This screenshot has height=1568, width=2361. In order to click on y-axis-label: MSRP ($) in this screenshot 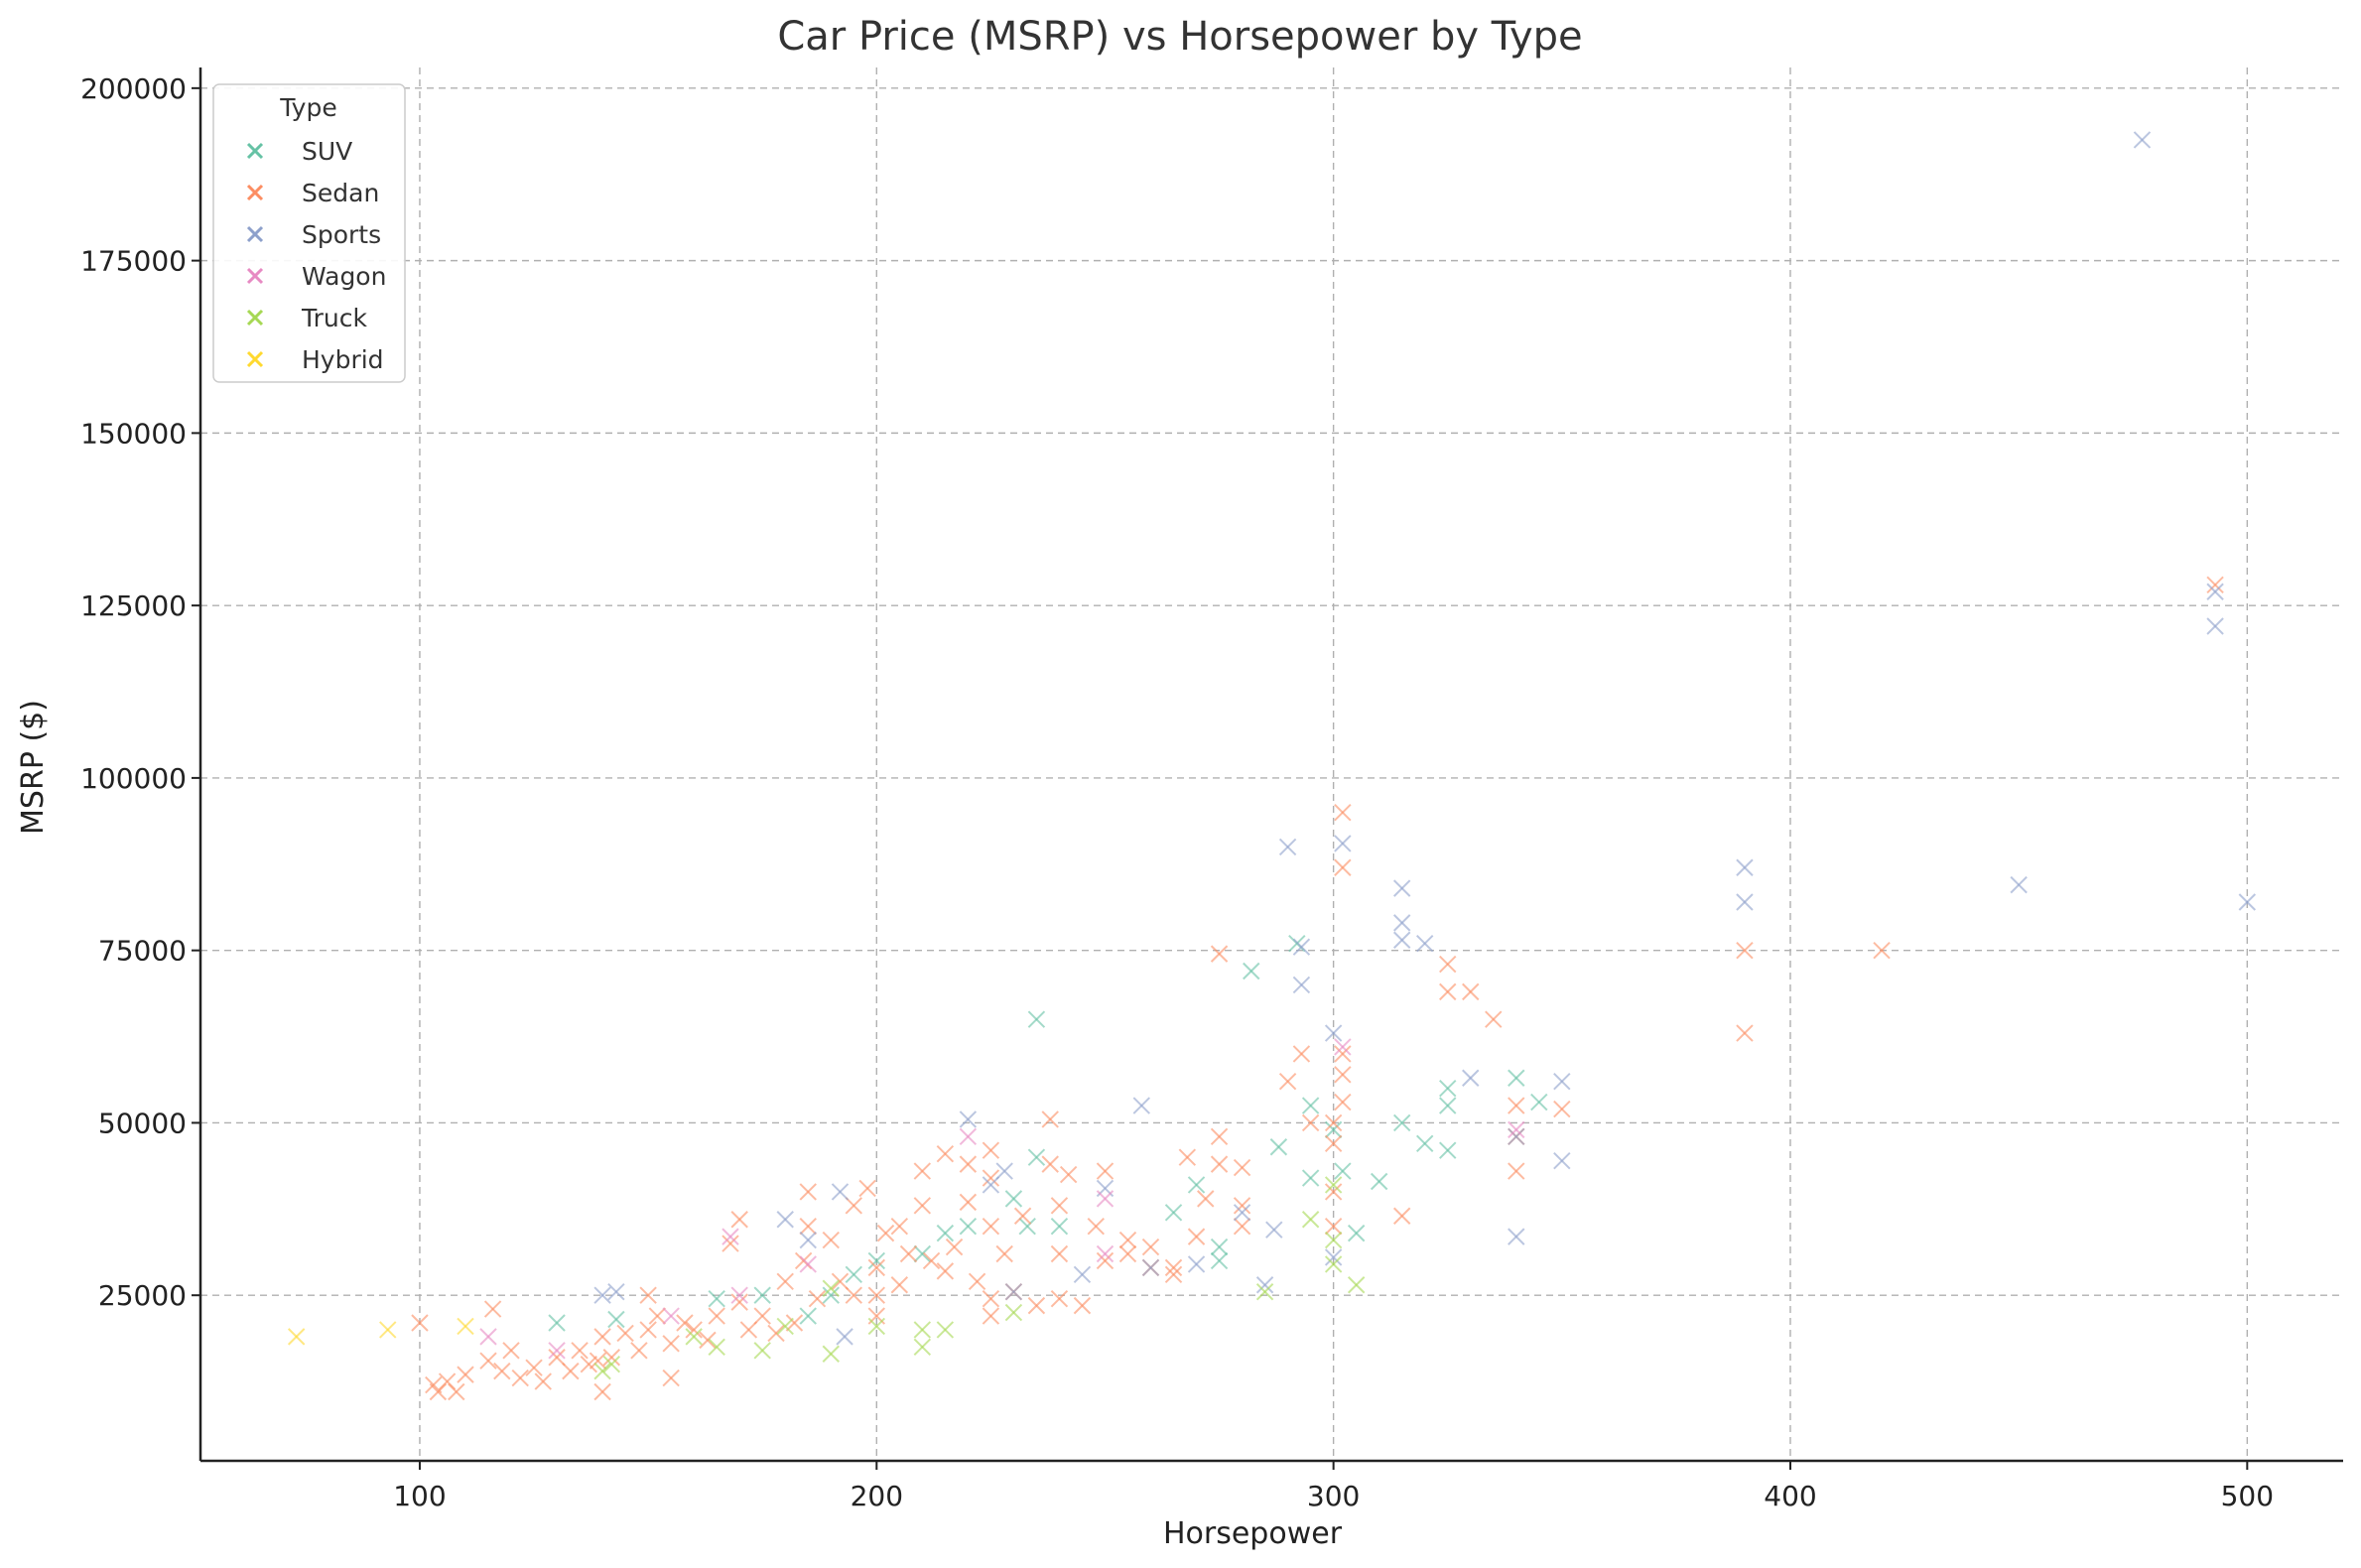, I will do `click(33, 767)`.